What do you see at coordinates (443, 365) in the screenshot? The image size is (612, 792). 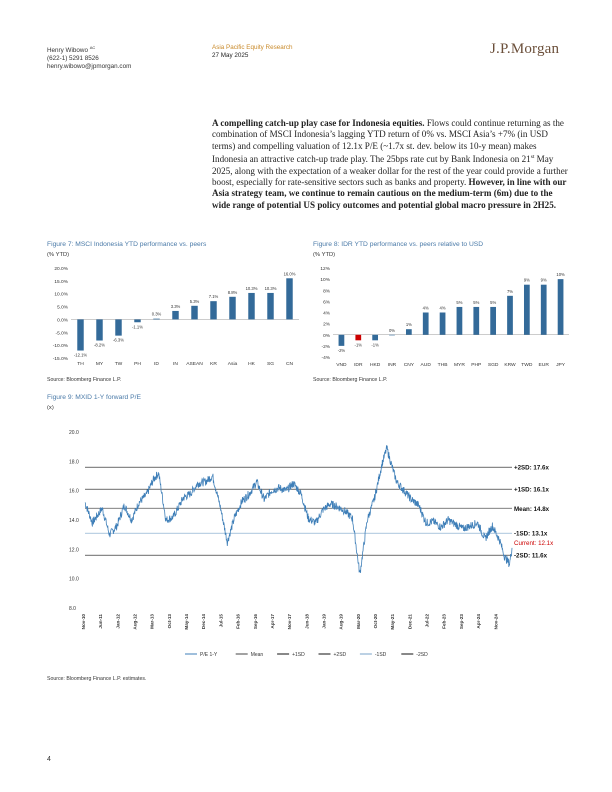 I see `fig8-category-label: THB` at bounding box center [443, 365].